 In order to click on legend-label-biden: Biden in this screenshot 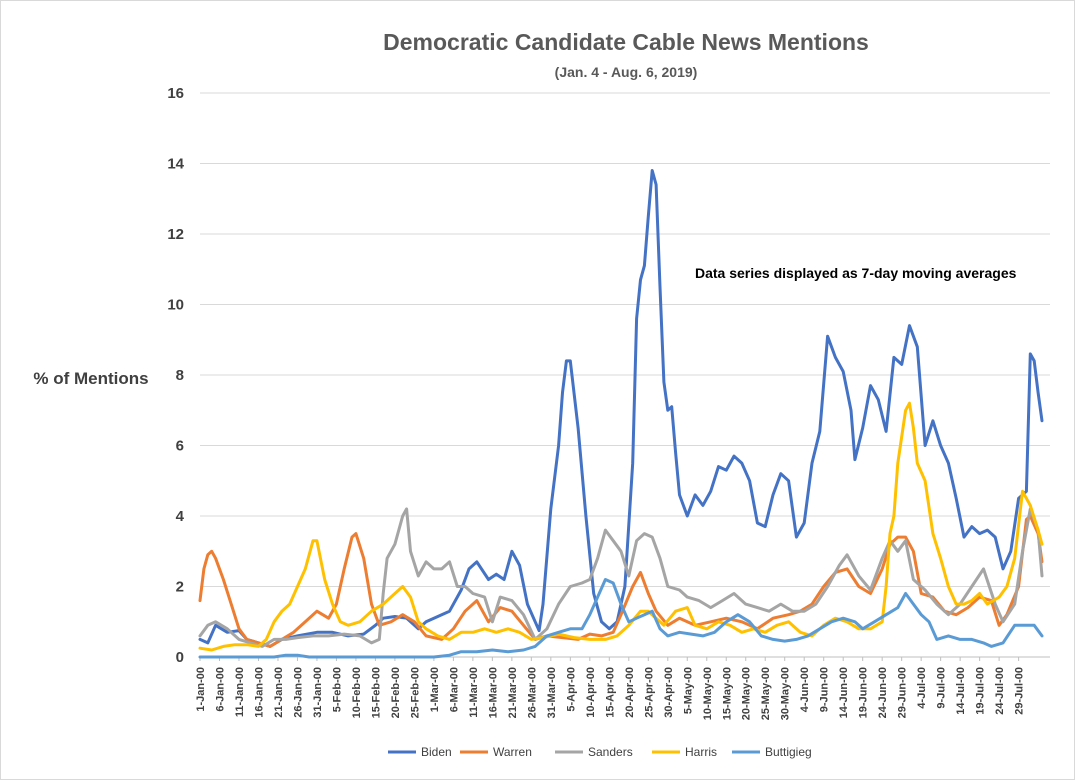, I will do `click(436, 752)`.